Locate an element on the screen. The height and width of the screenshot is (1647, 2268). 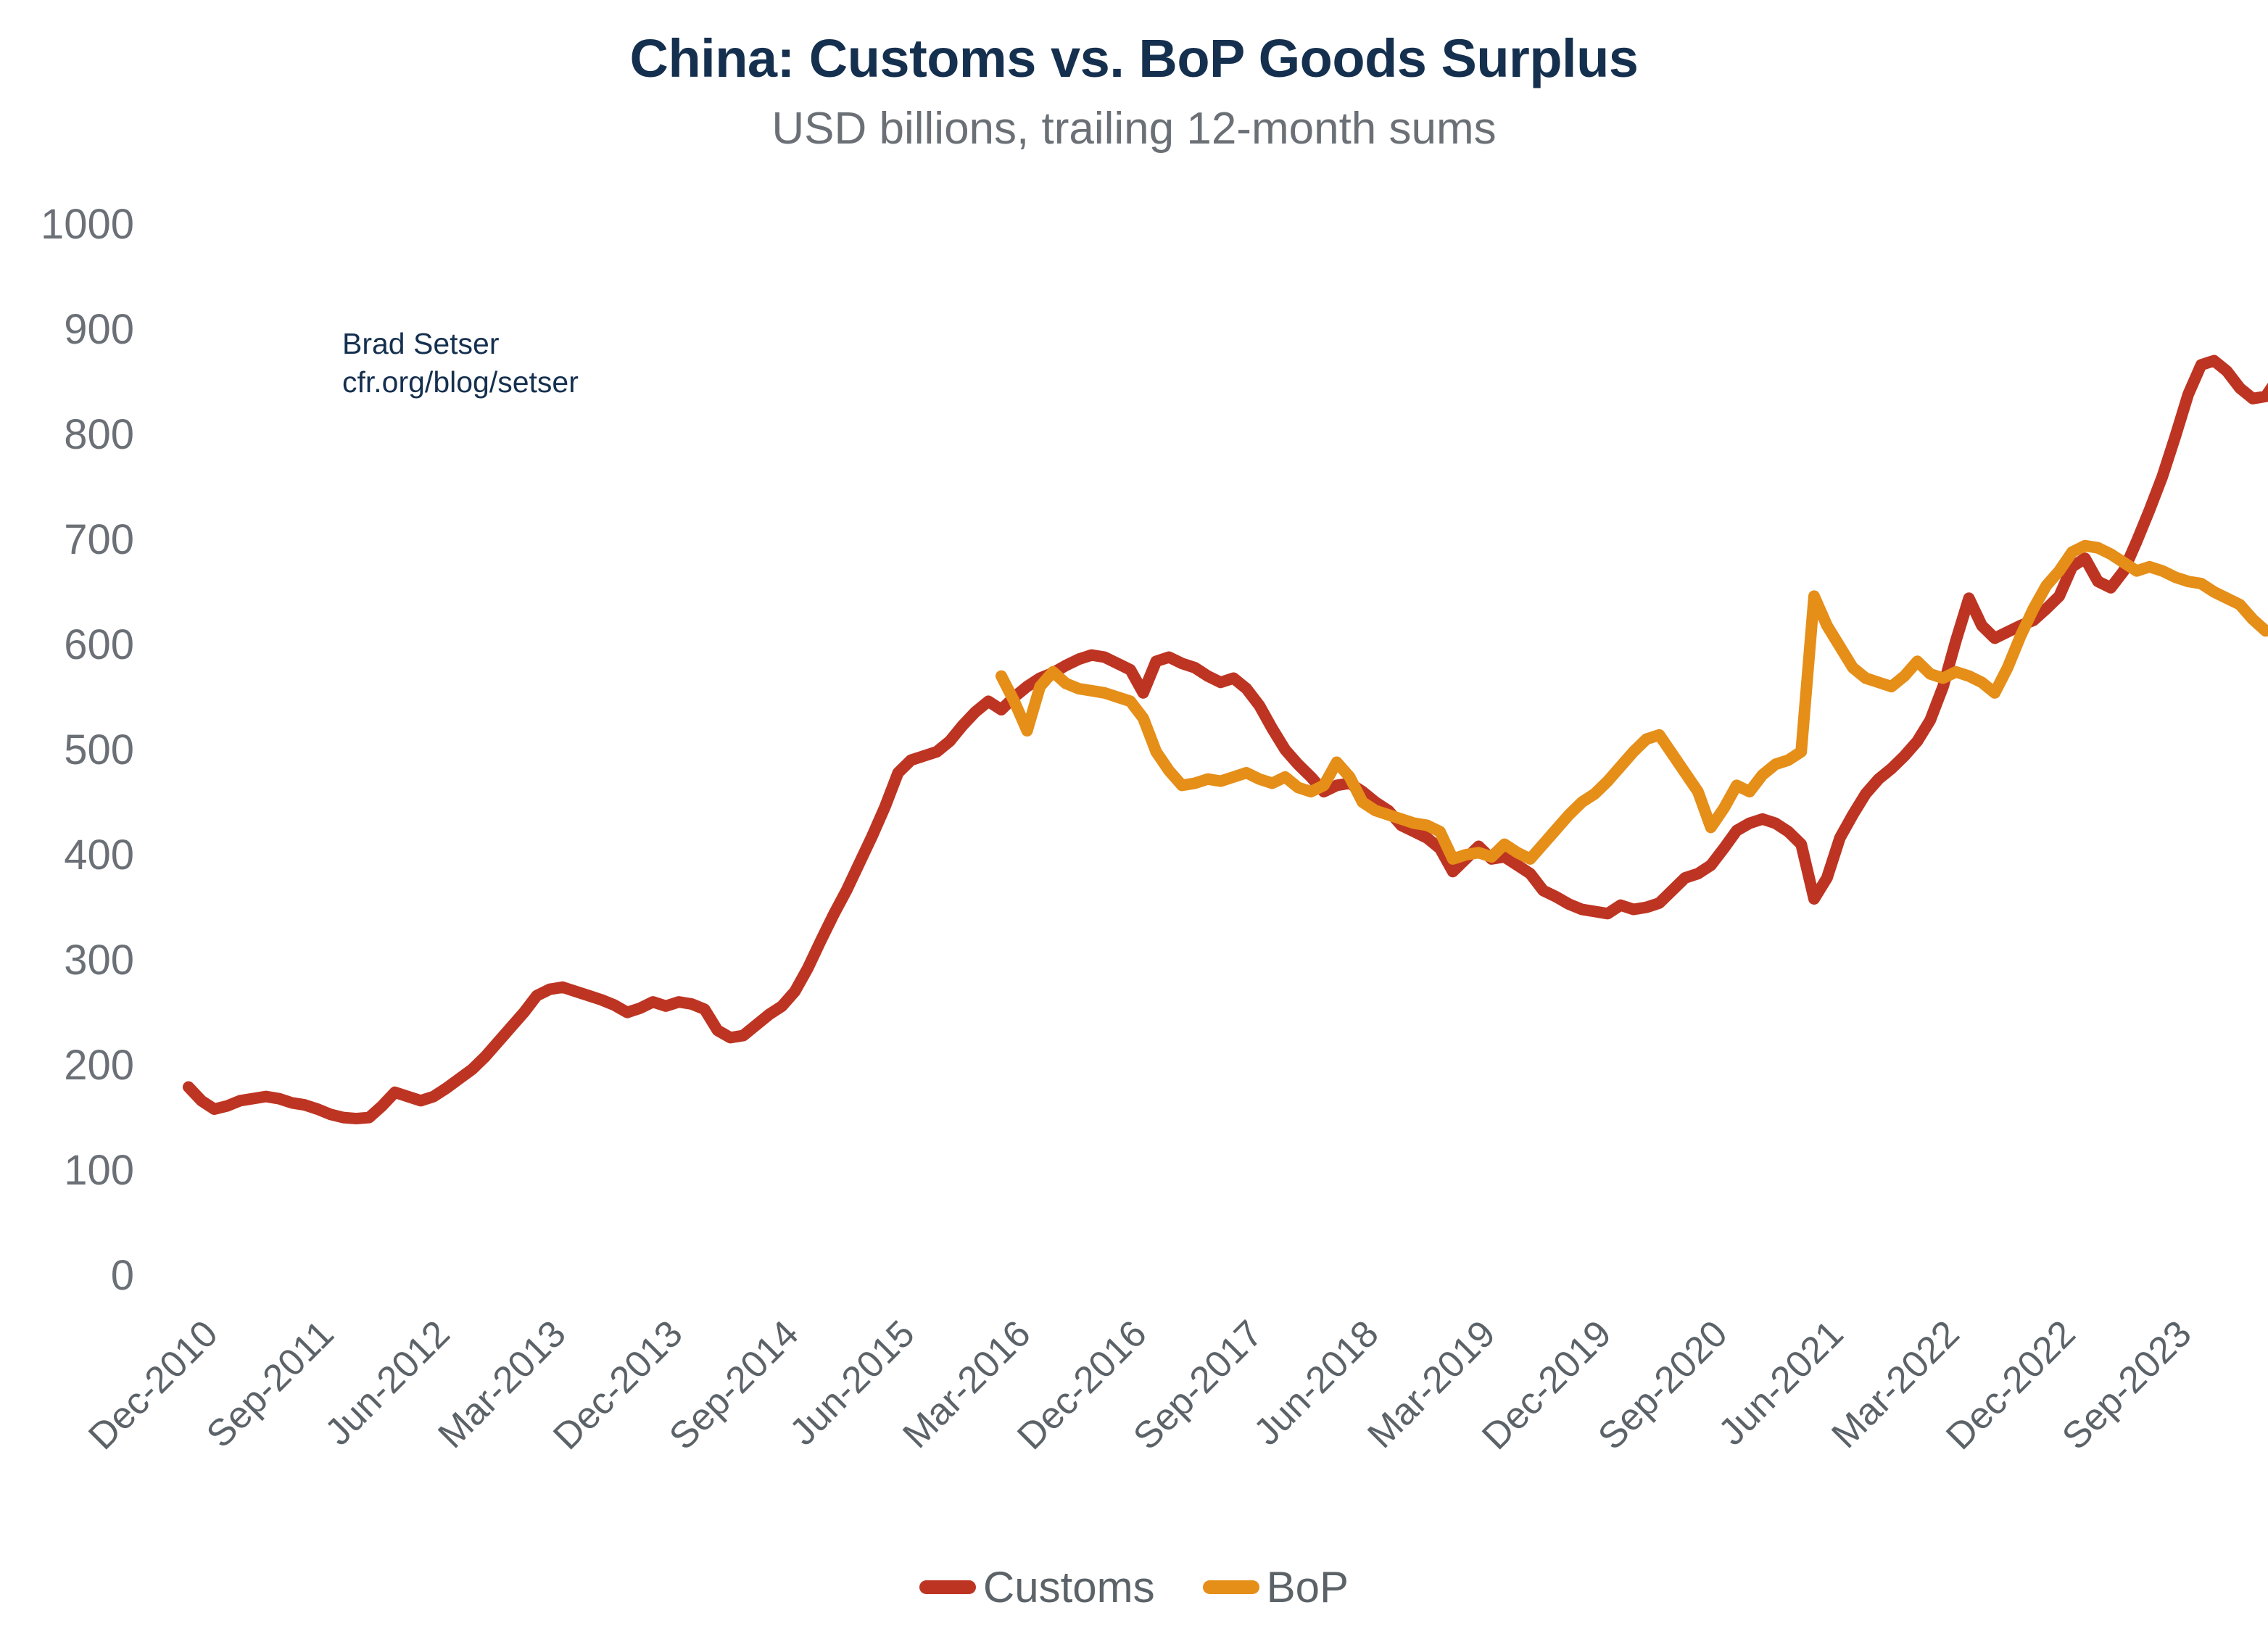
credit-url: cfr.org/blog/setser is located at coordinates (460, 382).